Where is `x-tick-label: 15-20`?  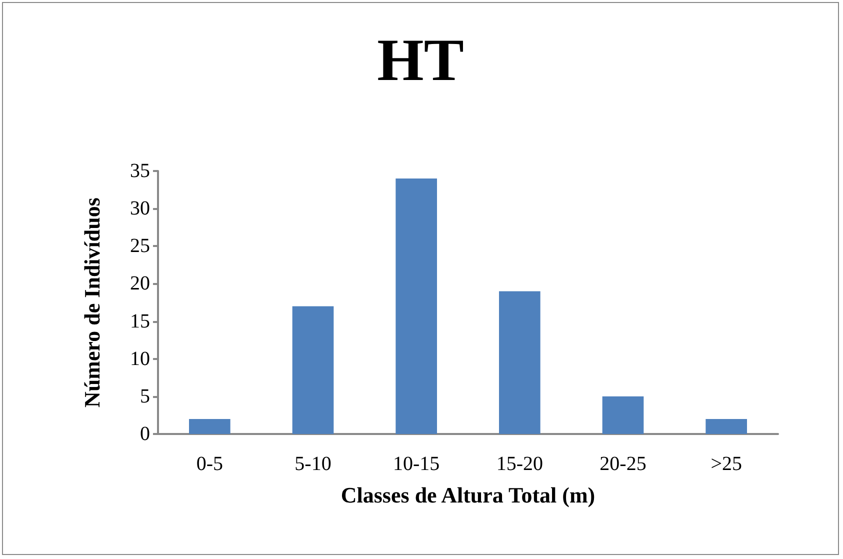 x-tick-label: 15-20 is located at coordinates (520, 464).